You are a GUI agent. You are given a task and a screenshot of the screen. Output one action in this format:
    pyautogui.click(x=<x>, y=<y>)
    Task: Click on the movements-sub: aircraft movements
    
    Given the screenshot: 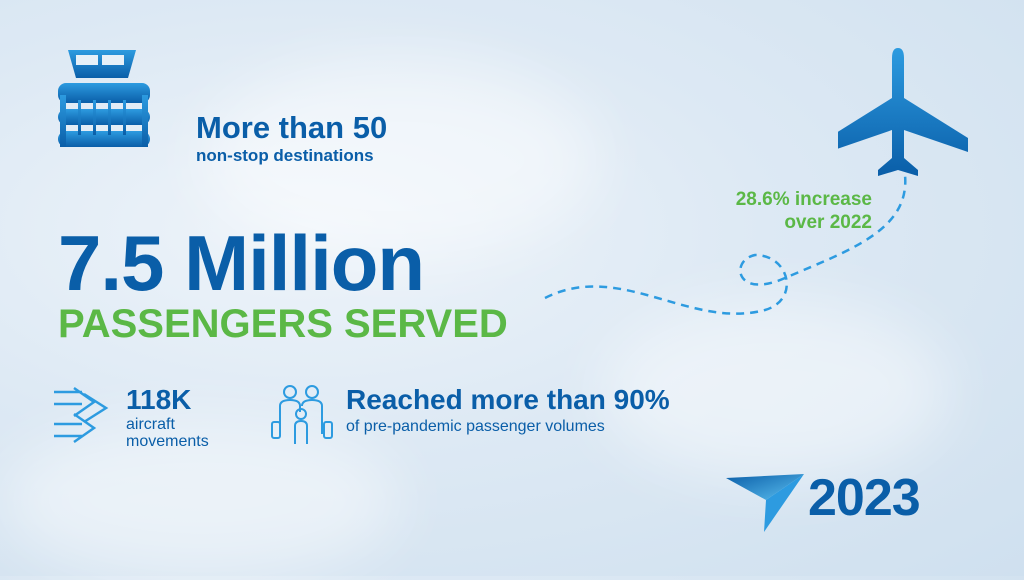 What is the action you would take?
    pyautogui.click(x=167, y=433)
    